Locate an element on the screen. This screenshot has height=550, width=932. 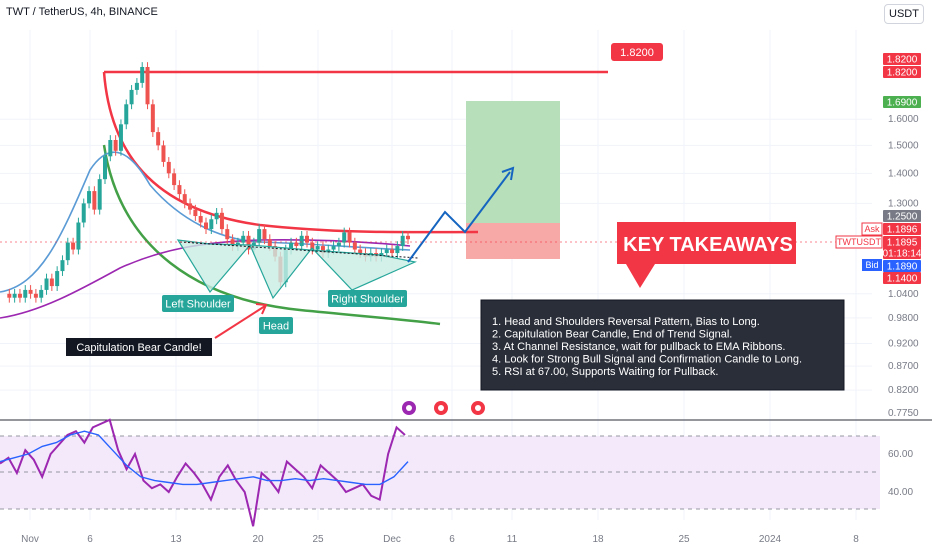
left-shoulder-label-text: Left Shoulder is located at coordinates (198, 305).